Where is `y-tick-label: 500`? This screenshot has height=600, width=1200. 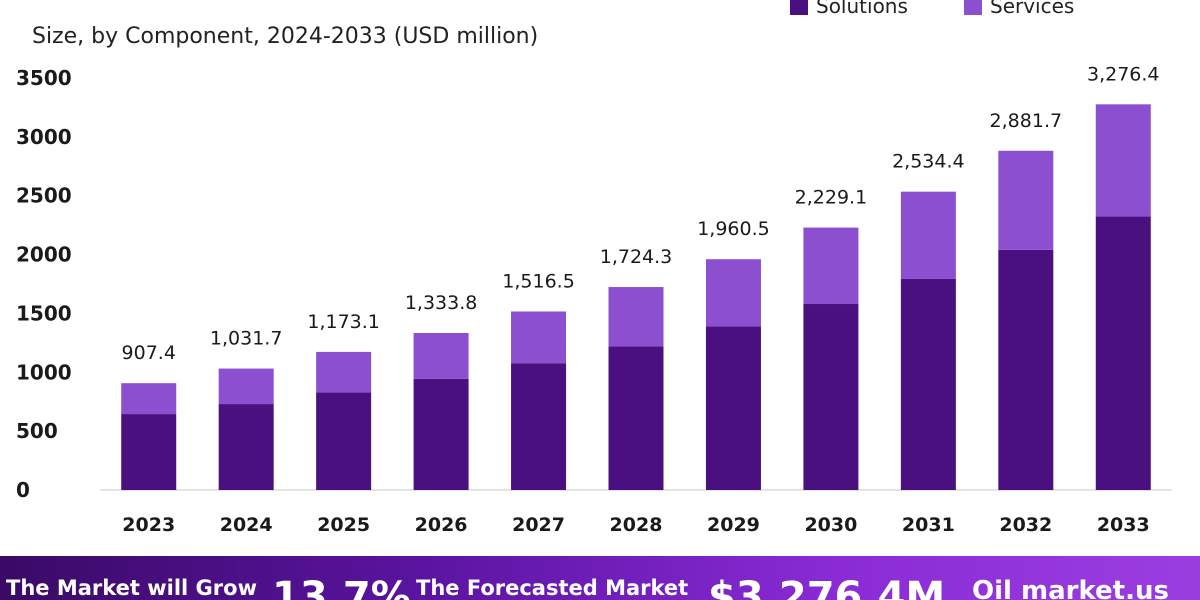 y-tick-label: 500 is located at coordinates (37, 431).